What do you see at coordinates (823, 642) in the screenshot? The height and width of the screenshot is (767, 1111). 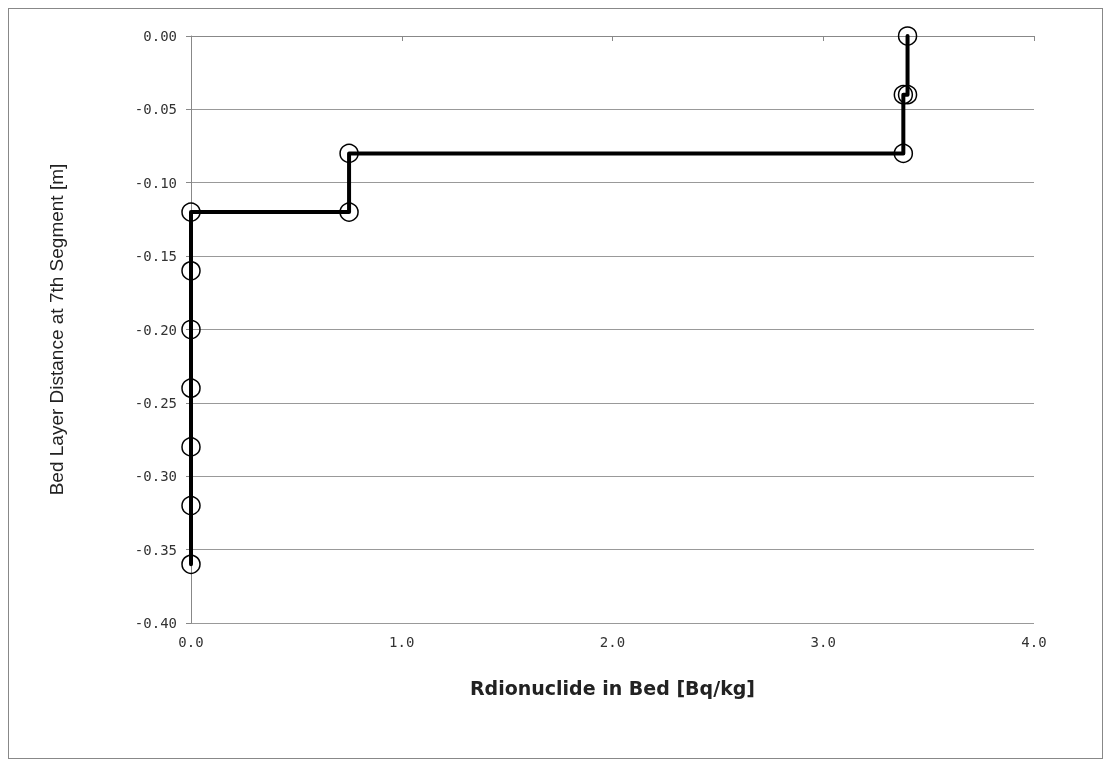 I see `x-tick-label: 3.0` at bounding box center [823, 642].